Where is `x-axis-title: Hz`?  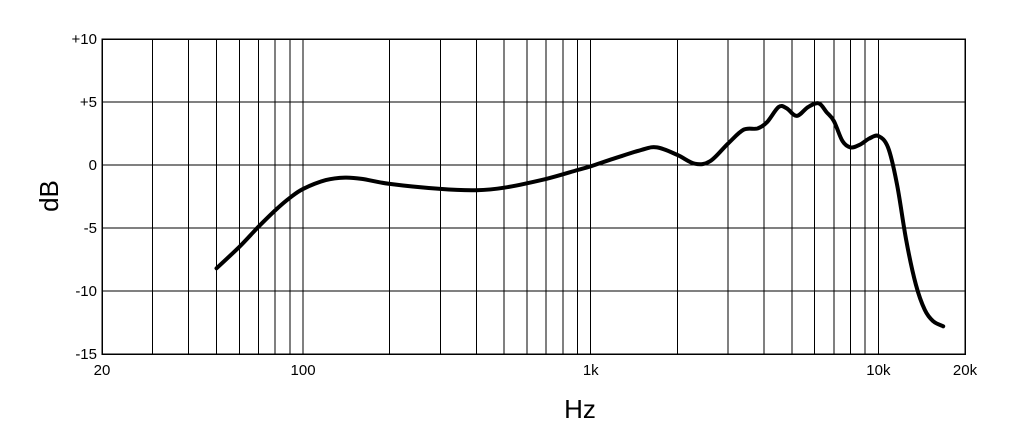 x-axis-title: Hz is located at coordinates (580, 409).